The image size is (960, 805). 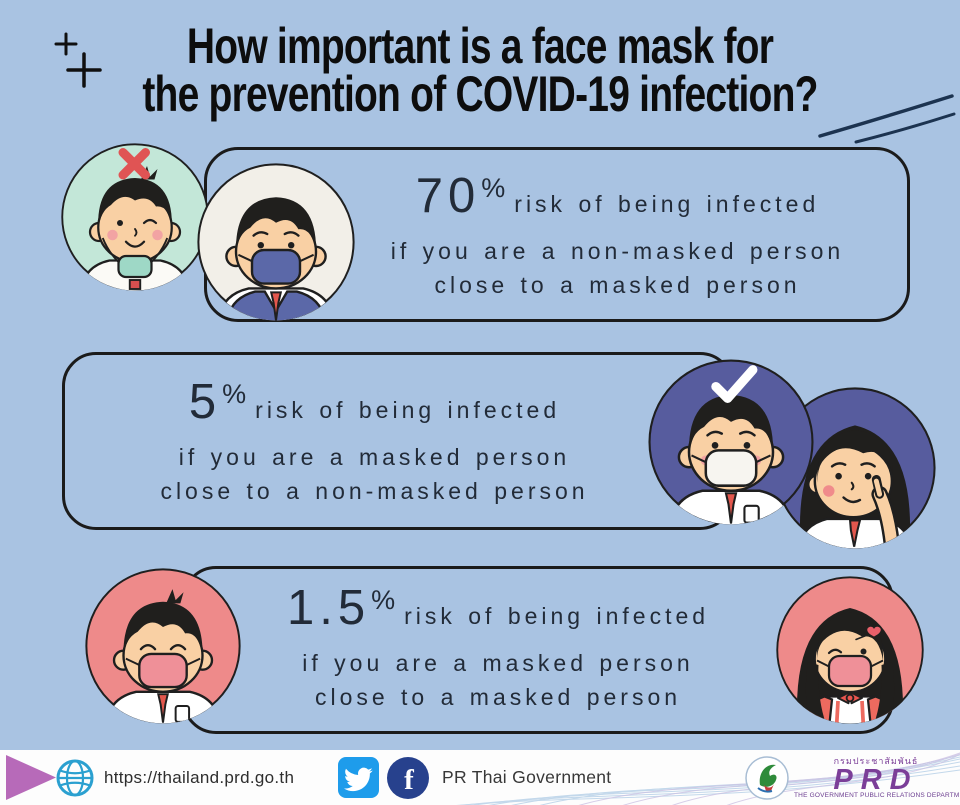 I want to click on illustration-non-masked-girl, so click(x=855, y=468).